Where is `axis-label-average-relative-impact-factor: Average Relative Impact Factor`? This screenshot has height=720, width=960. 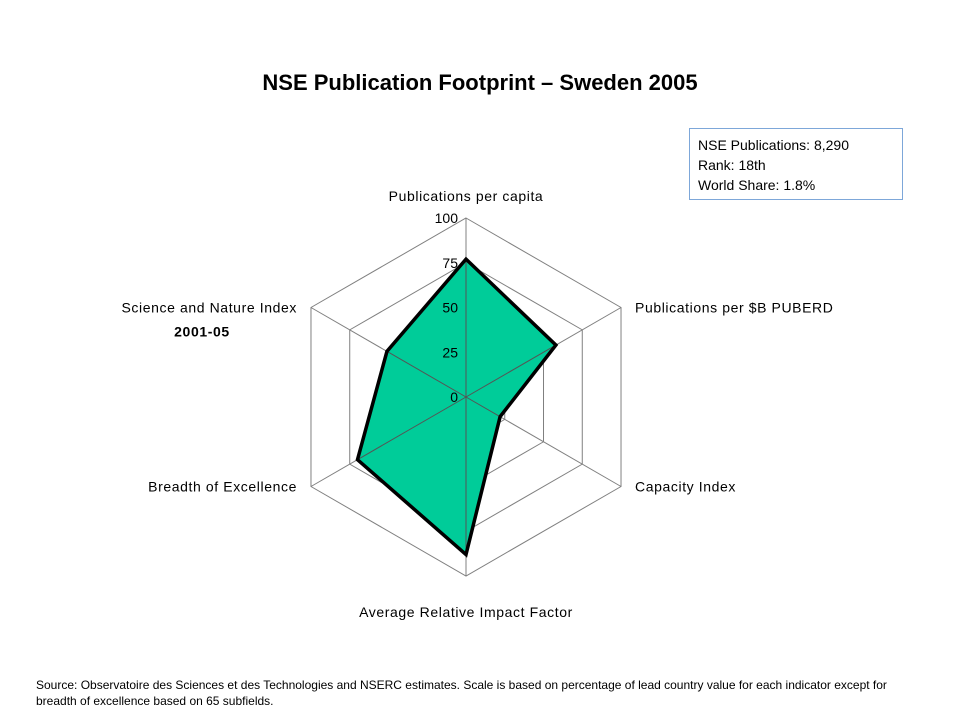
axis-label-average-relative-impact-factor: Average Relative Impact Factor is located at coordinates (466, 612).